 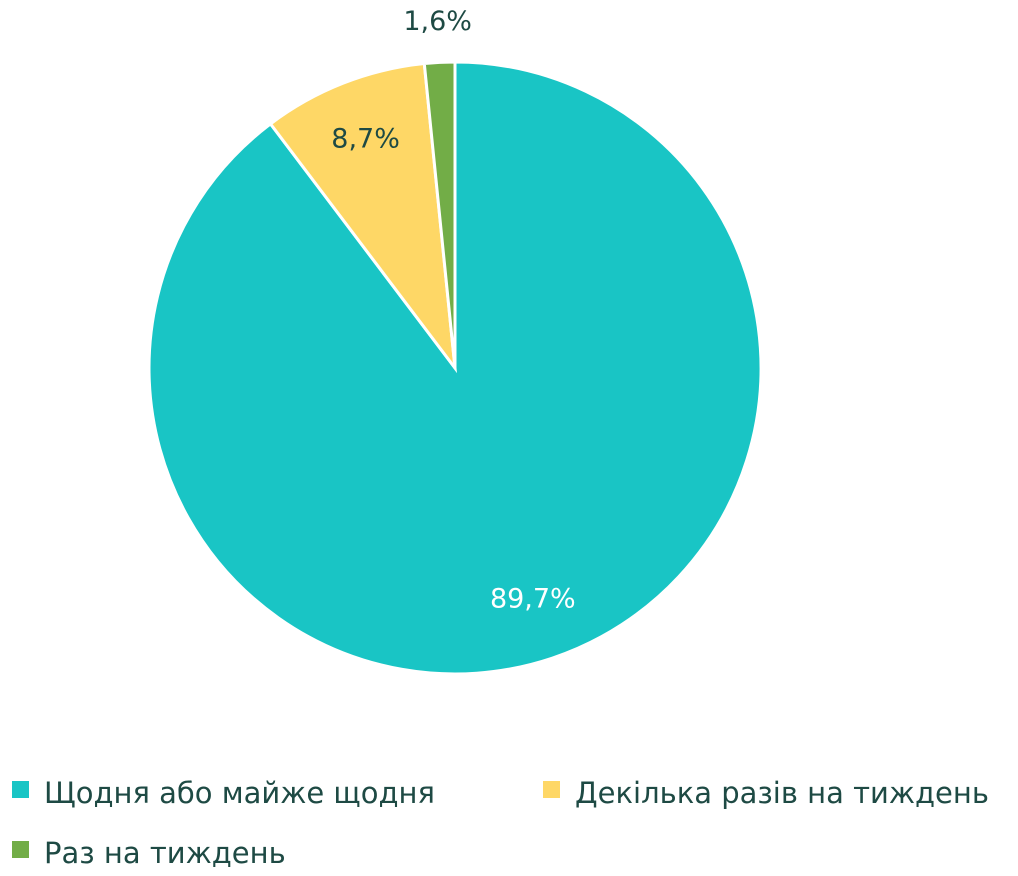 What do you see at coordinates (533, 599) in the screenshot?
I see `data-label: 89,7%` at bounding box center [533, 599].